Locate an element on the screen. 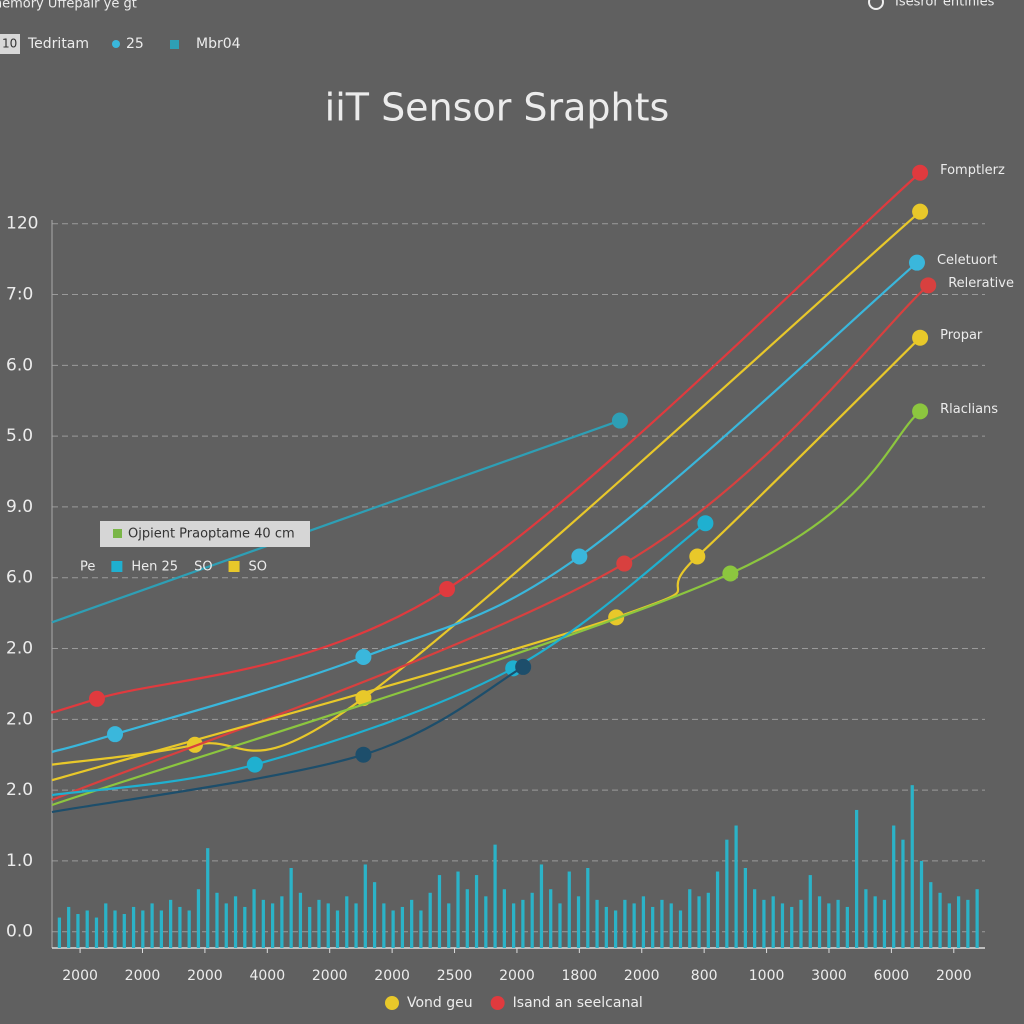 The image size is (1024, 1024). series-label: Propar is located at coordinates (961, 335).